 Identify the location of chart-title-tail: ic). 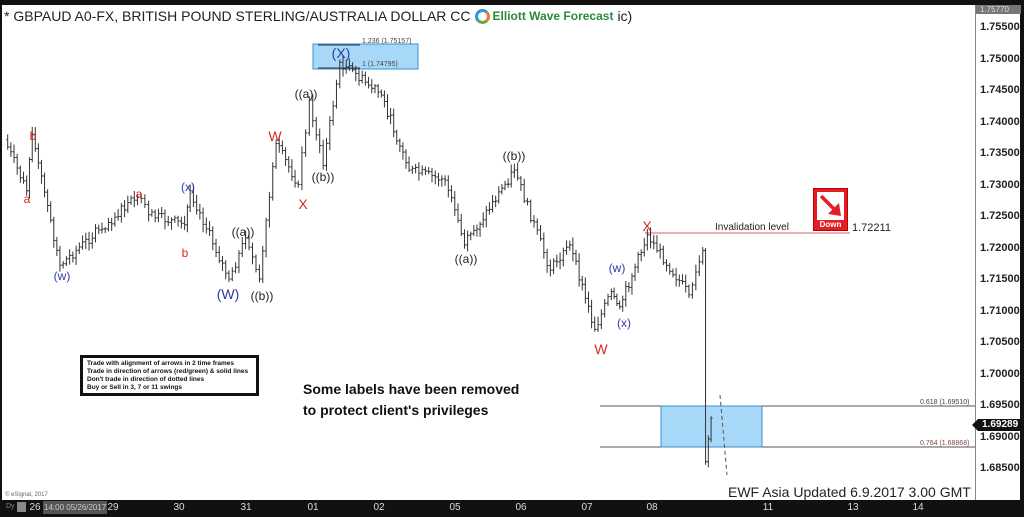
(625, 16).